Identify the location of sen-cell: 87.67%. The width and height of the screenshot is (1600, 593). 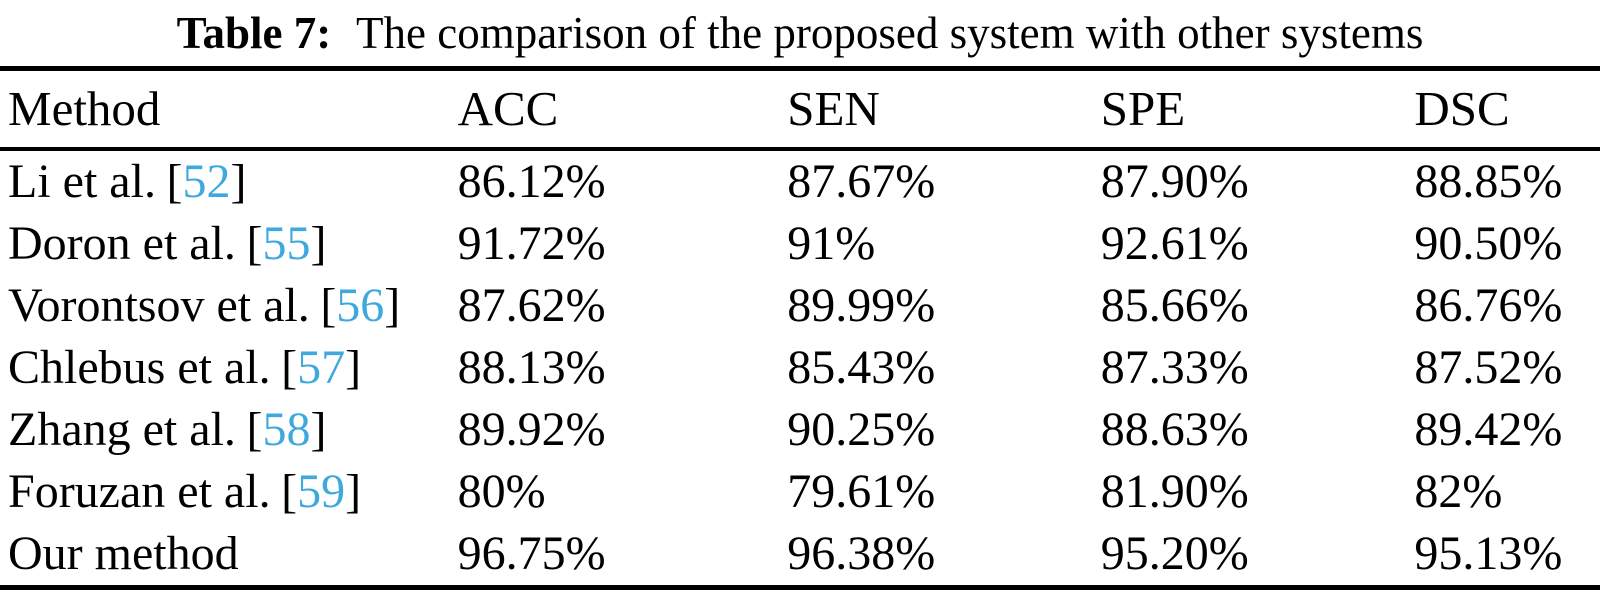
(861, 181).